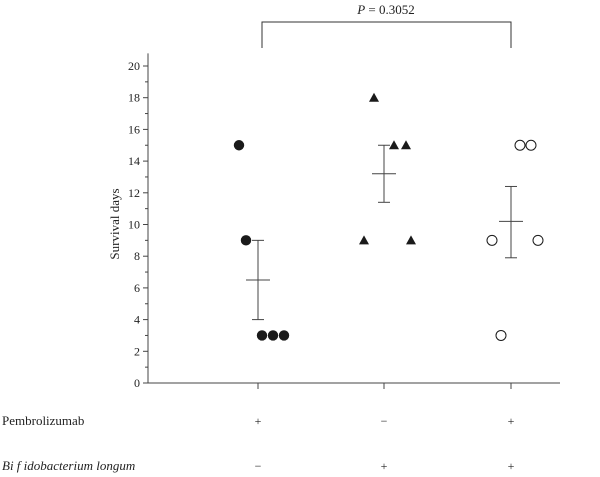 The image size is (600, 477). What do you see at coordinates (43, 420) in the screenshot?
I see `condition-label-pembrolizumab: Pembrolizumab` at bounding box center [43, 420].